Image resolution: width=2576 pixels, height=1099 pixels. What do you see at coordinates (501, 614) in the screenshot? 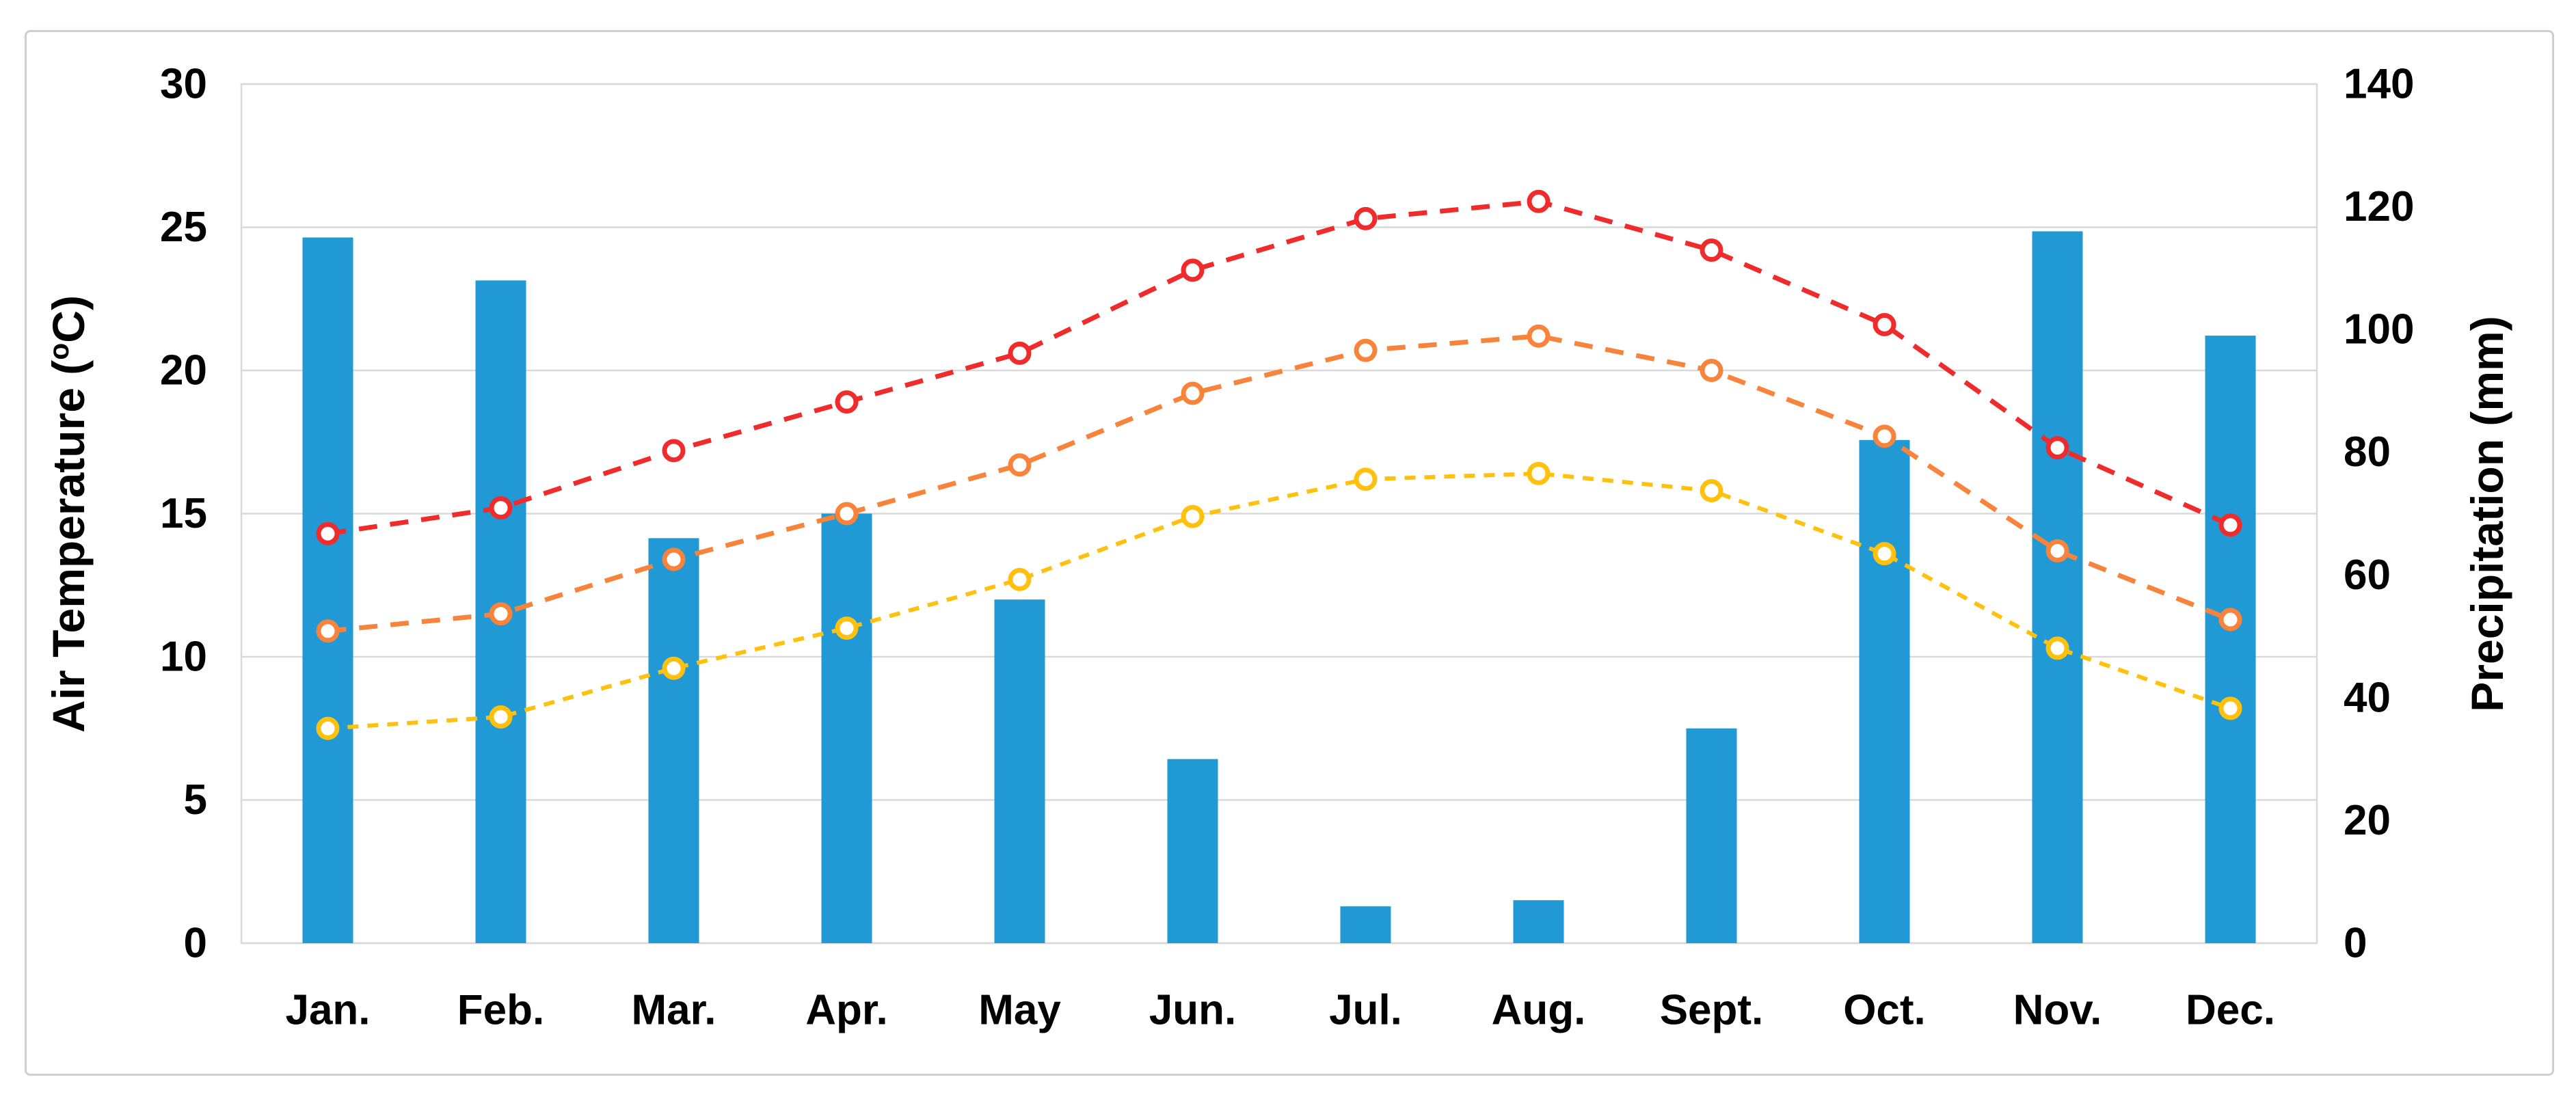
I see `orange-dashed-line-middle-marker-feb` at bounding box center [501, 614].